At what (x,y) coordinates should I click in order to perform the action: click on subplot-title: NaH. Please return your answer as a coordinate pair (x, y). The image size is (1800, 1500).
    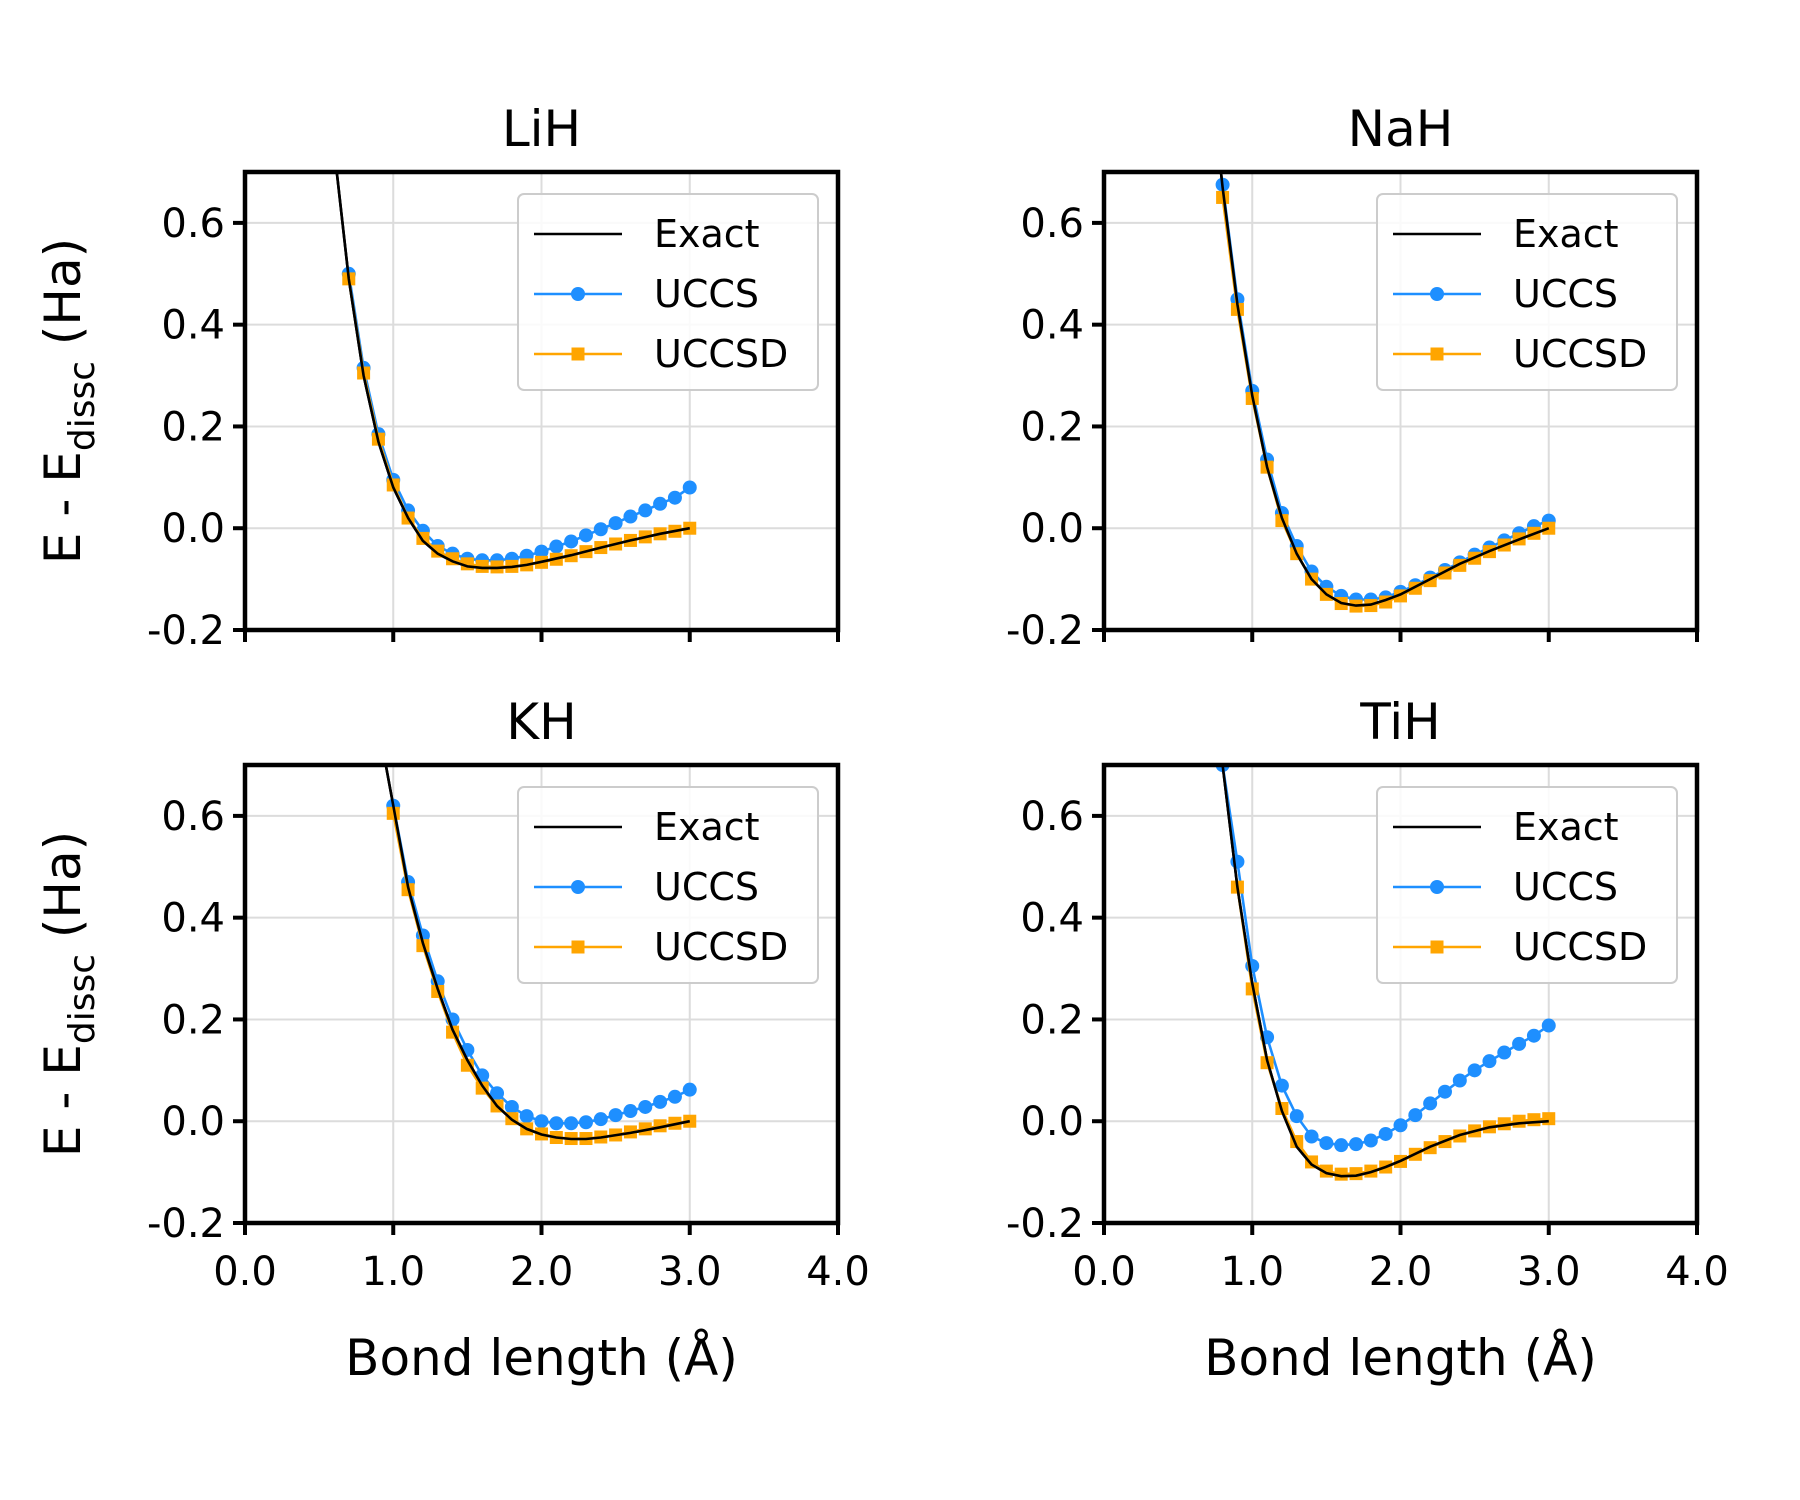
    Looking at the image, I should click on (1401, 129).